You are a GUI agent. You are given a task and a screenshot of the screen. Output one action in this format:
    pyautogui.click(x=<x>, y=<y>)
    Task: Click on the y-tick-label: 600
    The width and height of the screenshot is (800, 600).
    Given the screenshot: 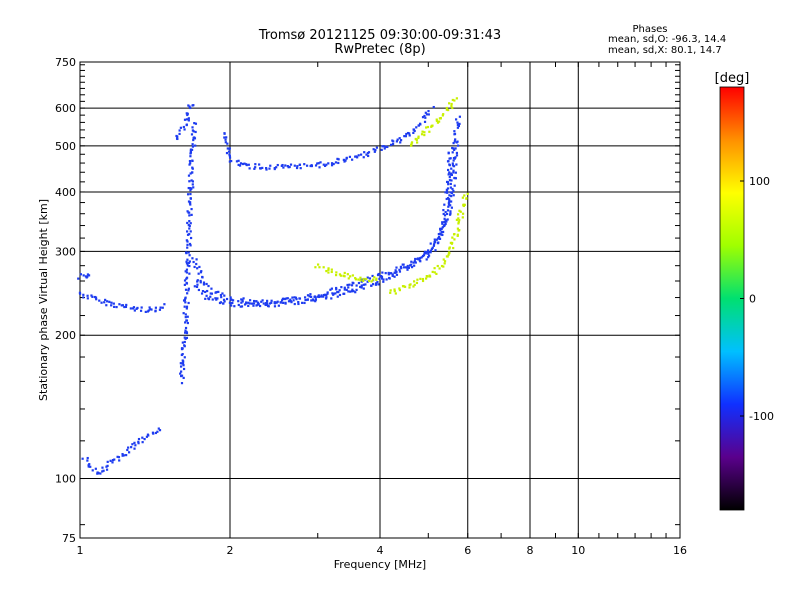 What is the action you would take?
    pyautogui.click(x=65, y=108)
    